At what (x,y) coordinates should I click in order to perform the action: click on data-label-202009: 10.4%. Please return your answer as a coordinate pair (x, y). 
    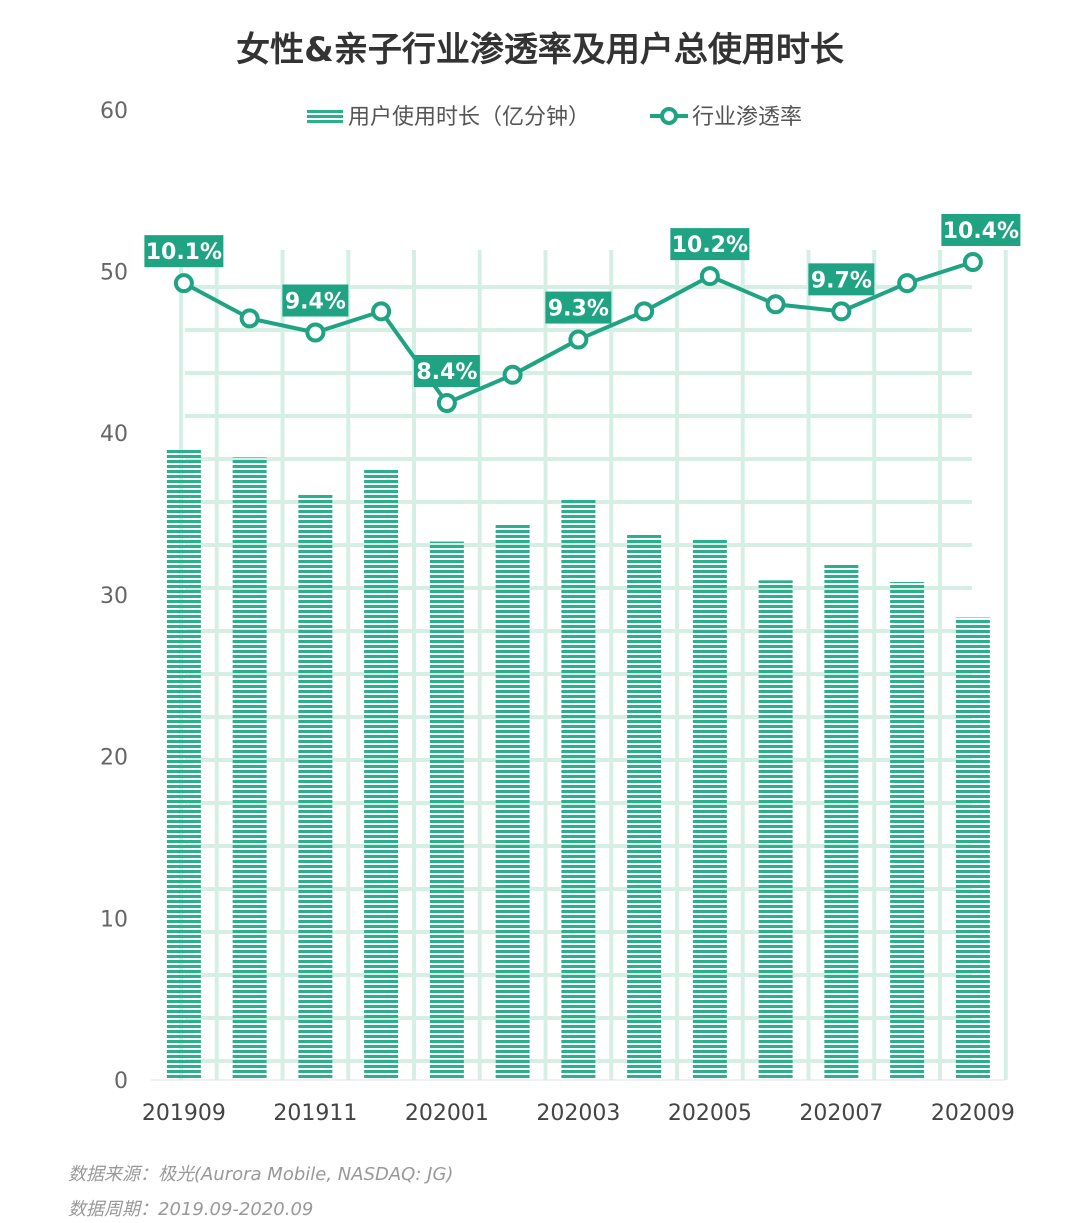
    Looking at the image, I should click on (981, 231).